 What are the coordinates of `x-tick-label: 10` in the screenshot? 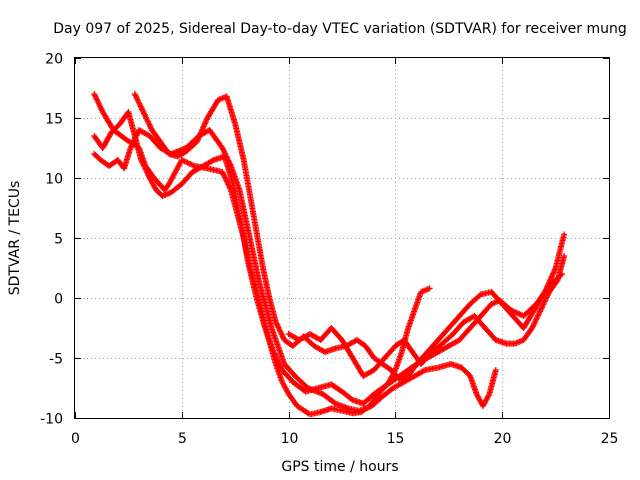 It's located at (290, 439).